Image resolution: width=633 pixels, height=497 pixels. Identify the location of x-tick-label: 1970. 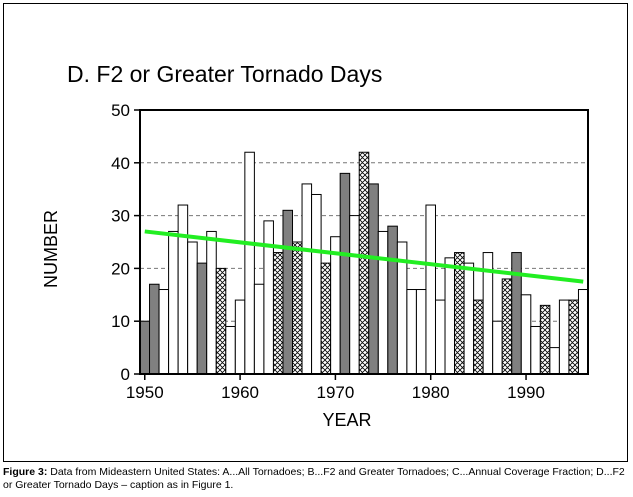
(335, 392).